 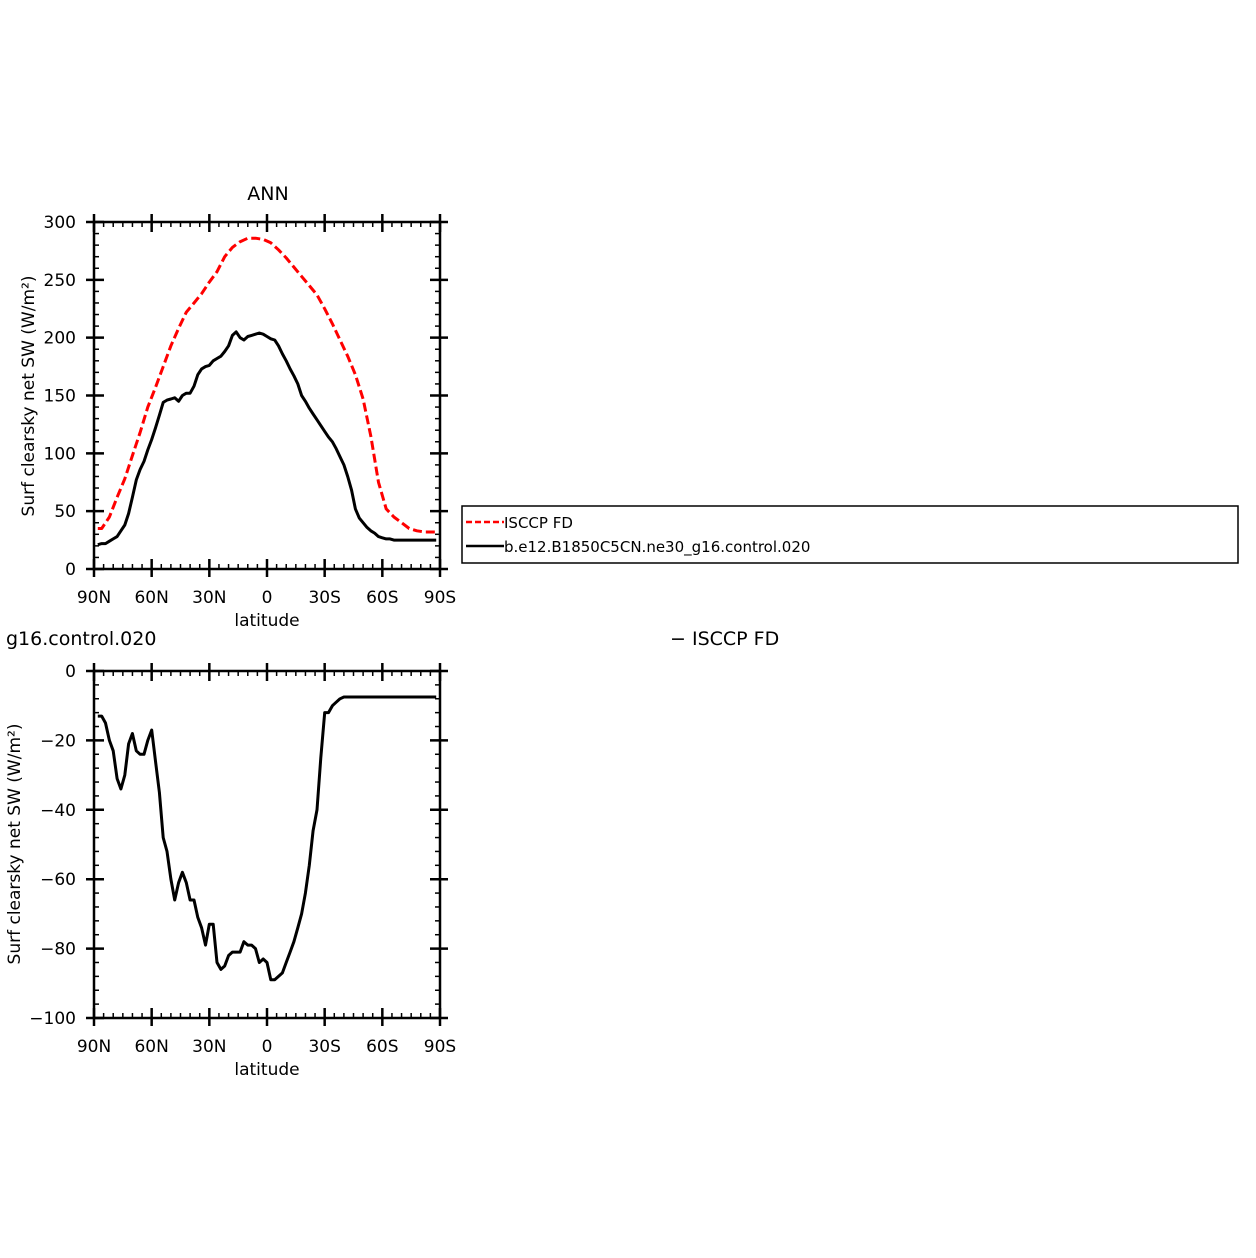 I want to click on panel-1-tick-labels: 90N 60N 30N 0 30S 60S 90S 0 50 100 150 200 250 300, so click(x=250, y=410).